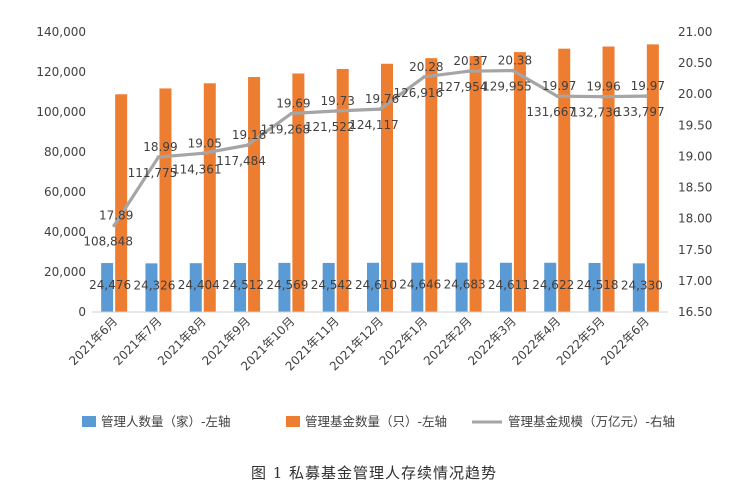  Describe the element at coordinates (418, 93) in the screenshot. I see `data-label-fund-count: 126,916` at that location.